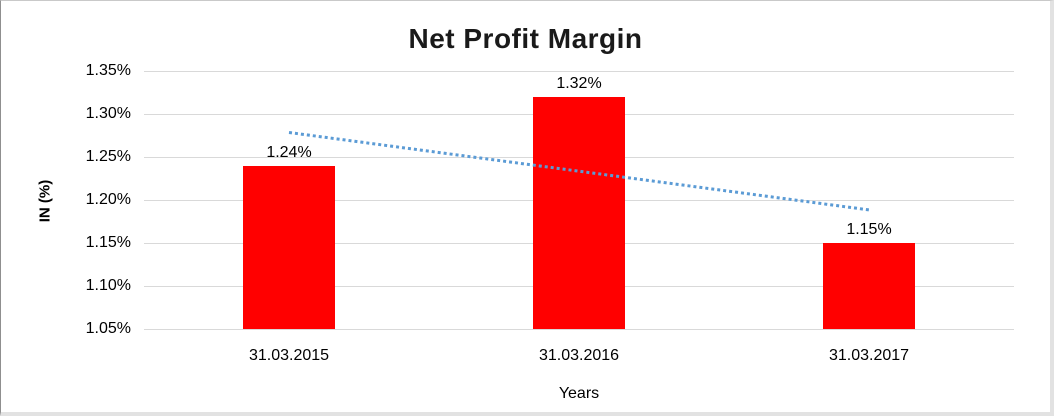 The width and height of the screenshot is (1054, 416). What do you see at coordinates (869, 355) in the screenshot?
I see `x-category-label: 31.03.2017` at bounding box center [869, 355].